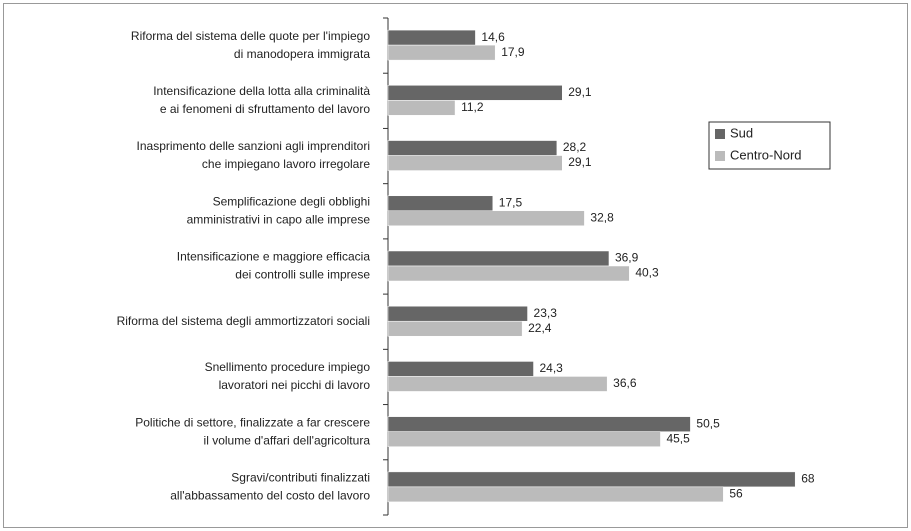 This screenshot has height=531, width=911. Describe the element at coordinates (769, 145) in the screenshot. I see `legend-box` at that location.